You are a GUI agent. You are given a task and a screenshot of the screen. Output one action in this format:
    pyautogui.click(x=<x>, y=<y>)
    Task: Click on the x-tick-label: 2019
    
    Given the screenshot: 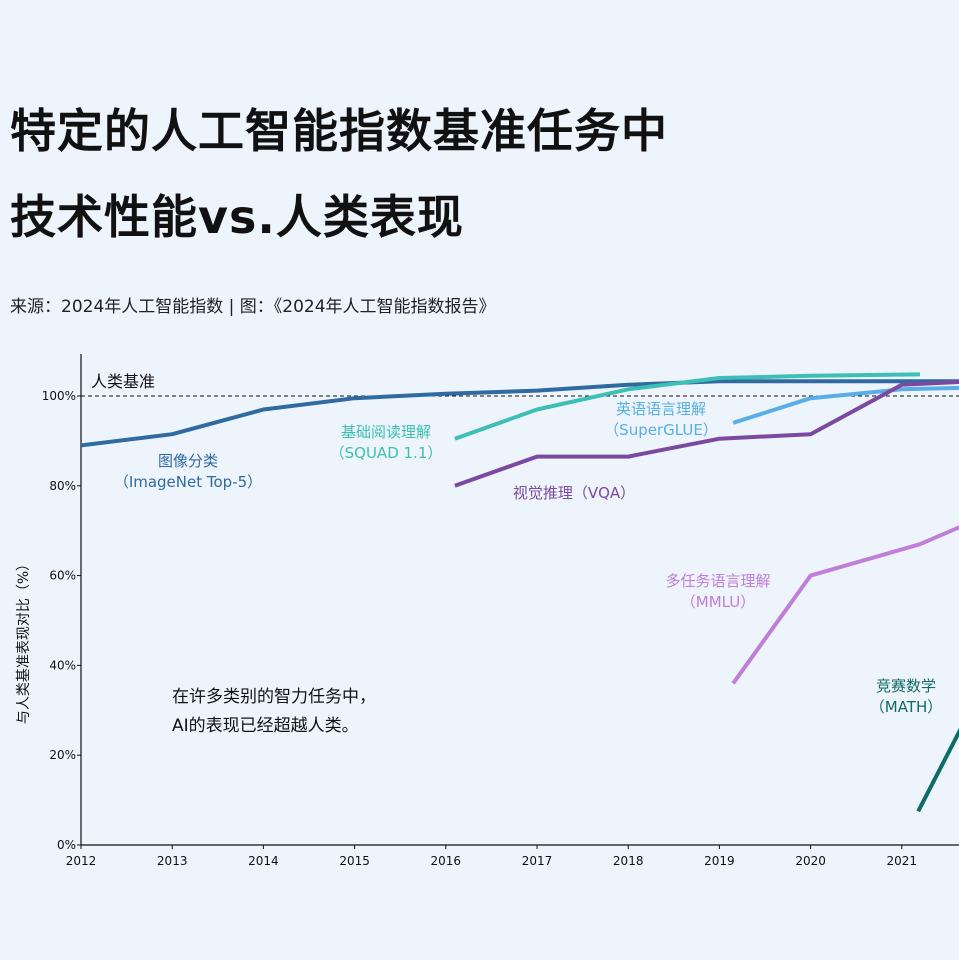 What is the action you would take?
    pyautogui.click(x=719, y=861)
    